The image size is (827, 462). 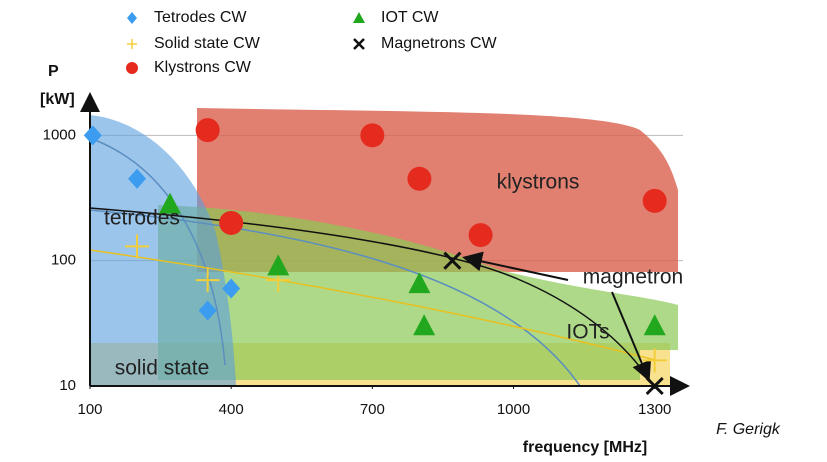 I want to click on annotation: magnetron, so click(x=633, y=277).